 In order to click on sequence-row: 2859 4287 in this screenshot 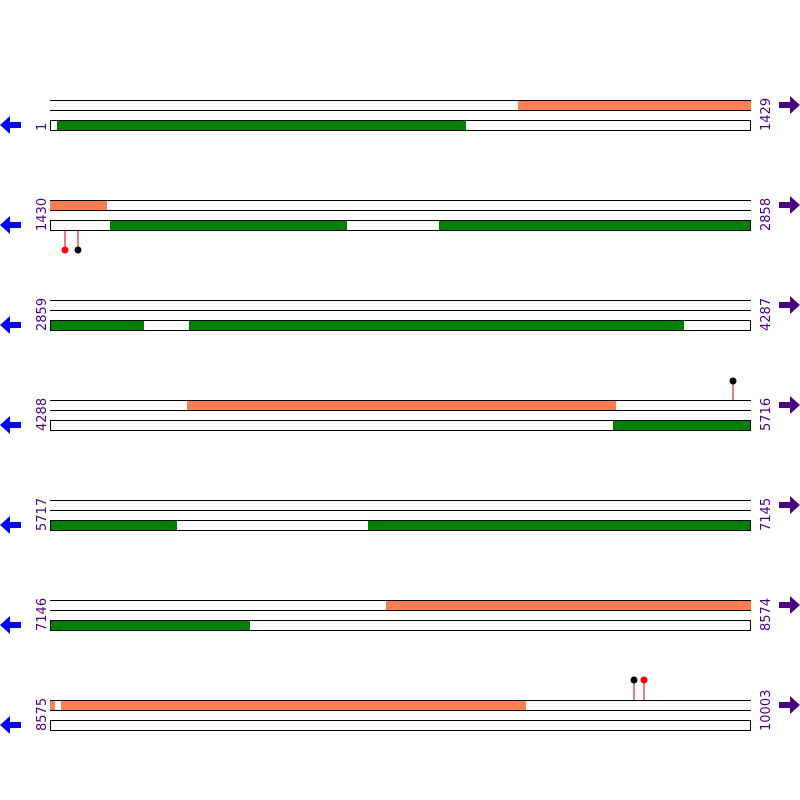, I will do `click(400, 315)`.